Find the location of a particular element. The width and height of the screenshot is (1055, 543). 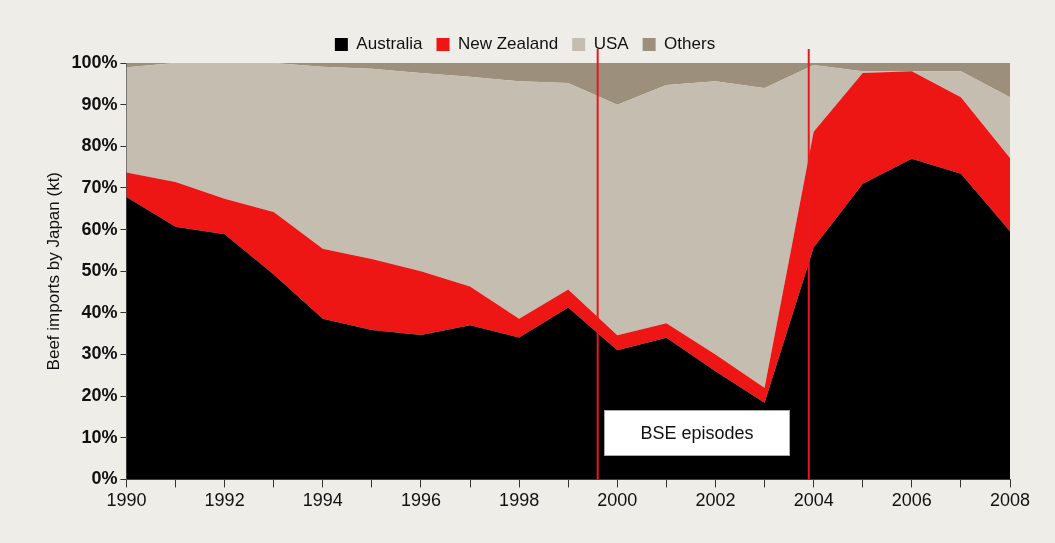

legend-label: Australia is located at coordinates (390, 44).